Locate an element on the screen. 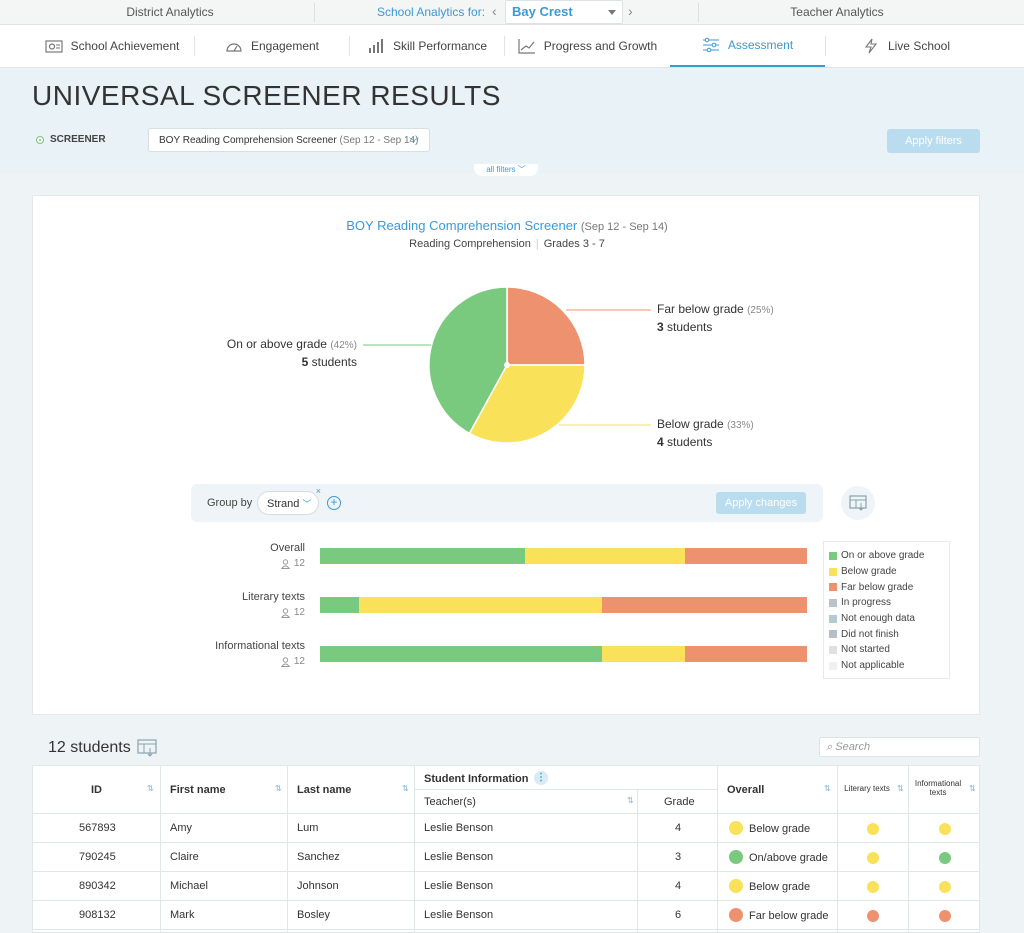 Image resolution: width=1024 pixels, height=933 pixels. chevron-down-icon: ﹀ is located at coordinates (414, 143).